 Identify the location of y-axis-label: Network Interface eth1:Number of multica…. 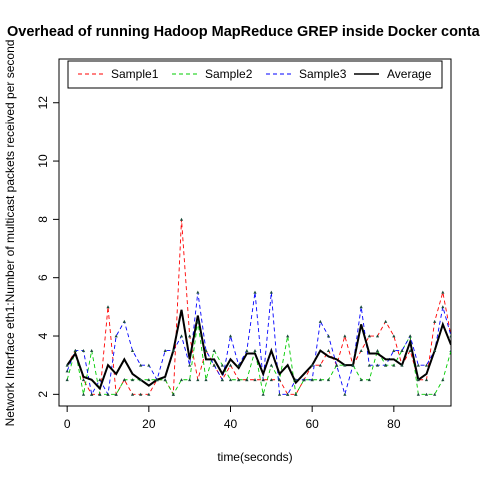
(10, 233).